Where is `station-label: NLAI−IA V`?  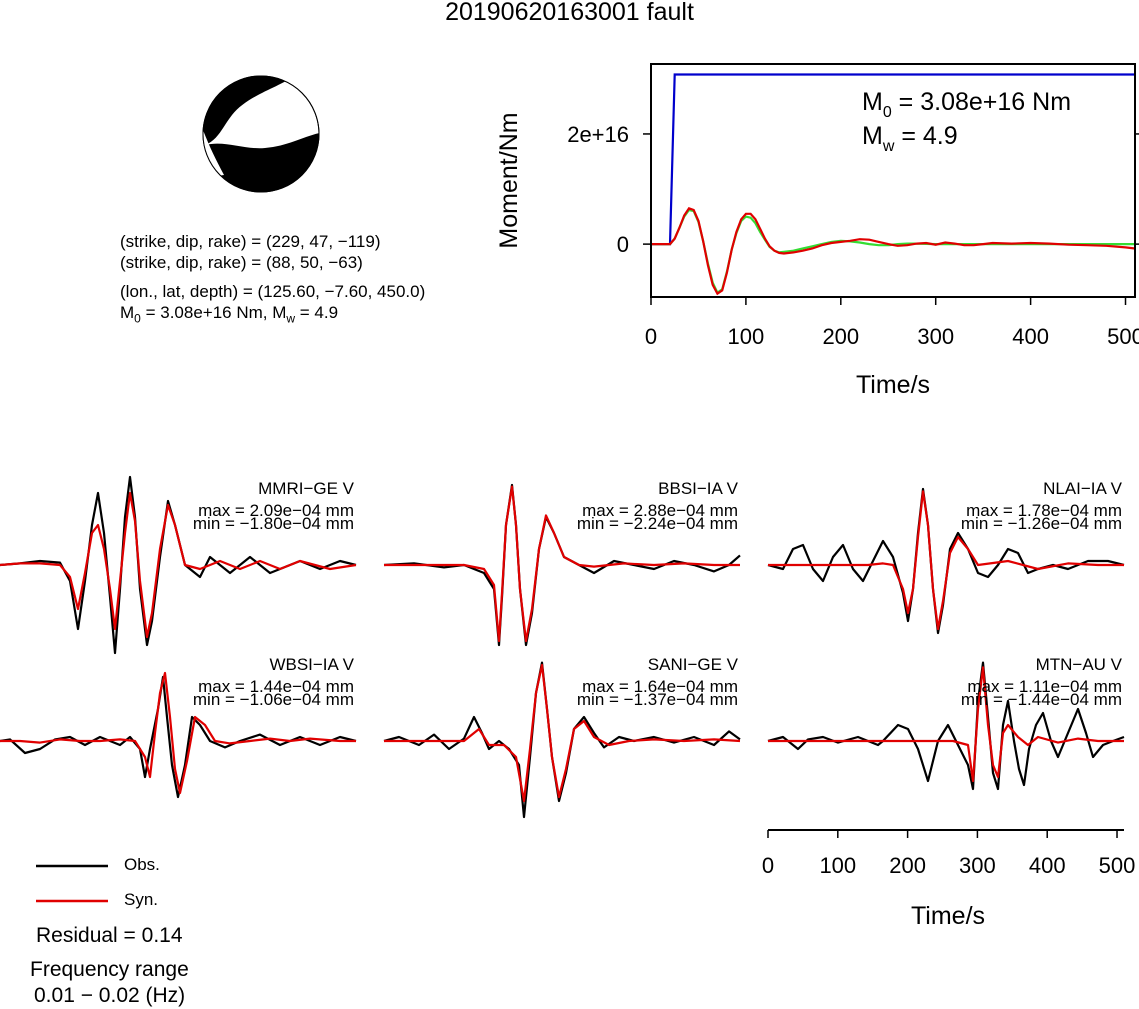
station-label: NLAI−IA V is located at coordinates (1083, 488).